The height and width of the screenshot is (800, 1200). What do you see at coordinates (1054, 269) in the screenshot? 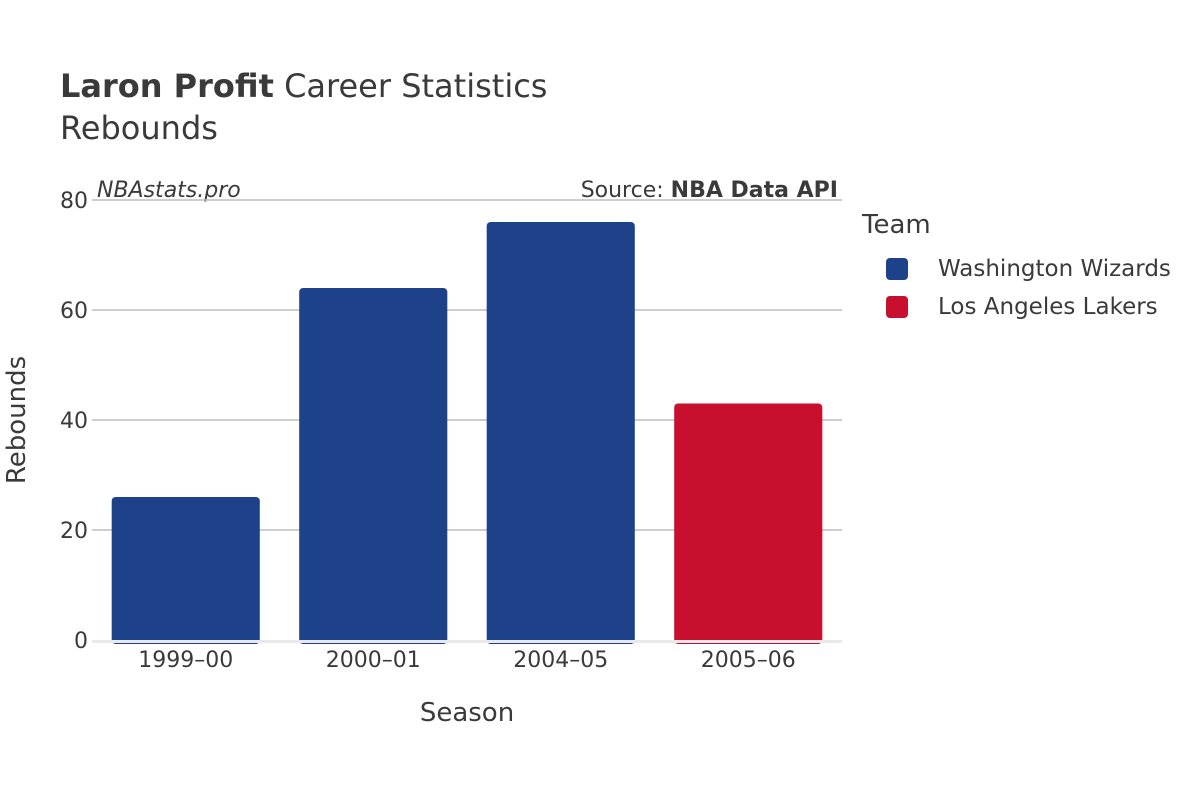
I see `legend-label: Washington Wizards` at bounding box center [1054, 269].